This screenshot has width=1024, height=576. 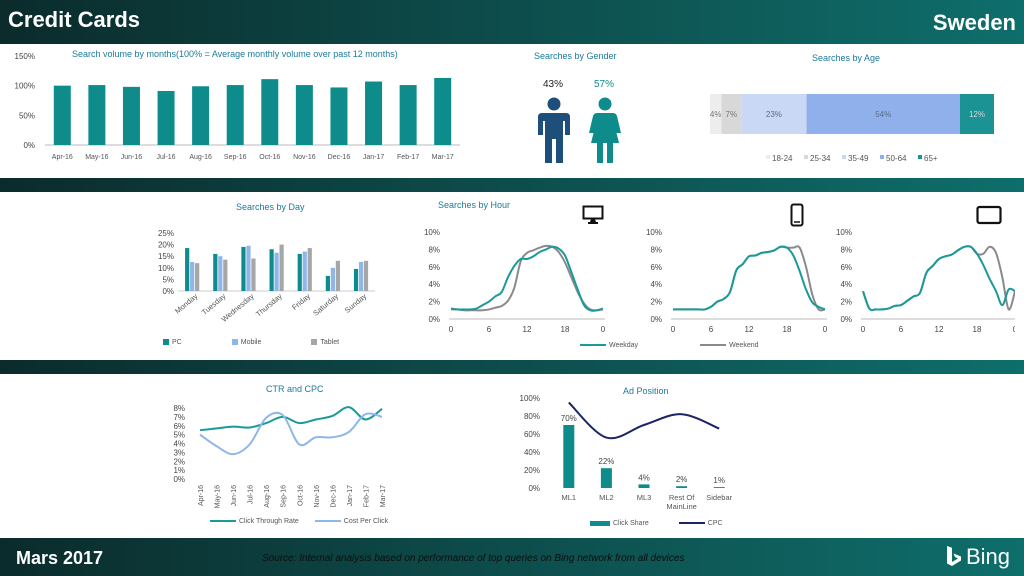 What do you see at coordinates (575, 56) in the screenshot?
I see `gender-chart-title: Searches by Gender` at bounding box center [575, 56].